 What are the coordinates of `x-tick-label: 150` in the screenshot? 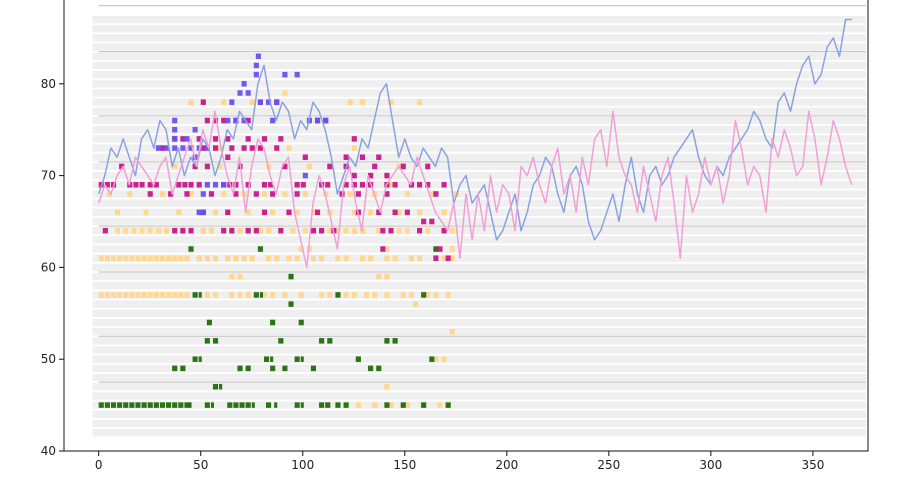 It's located at (404, 465).